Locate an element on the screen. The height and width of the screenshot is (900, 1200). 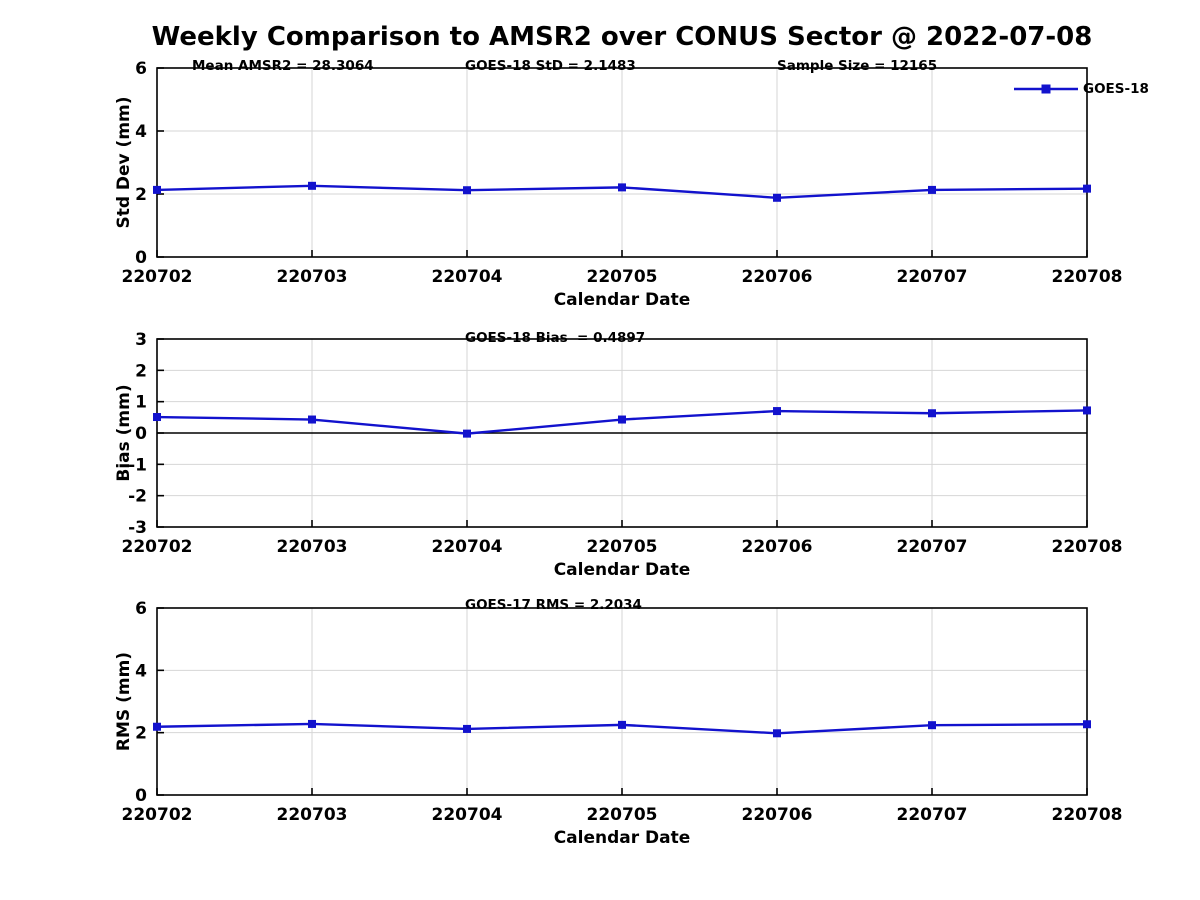
y-tick-label: -3 is located at coordinates (137, 528).